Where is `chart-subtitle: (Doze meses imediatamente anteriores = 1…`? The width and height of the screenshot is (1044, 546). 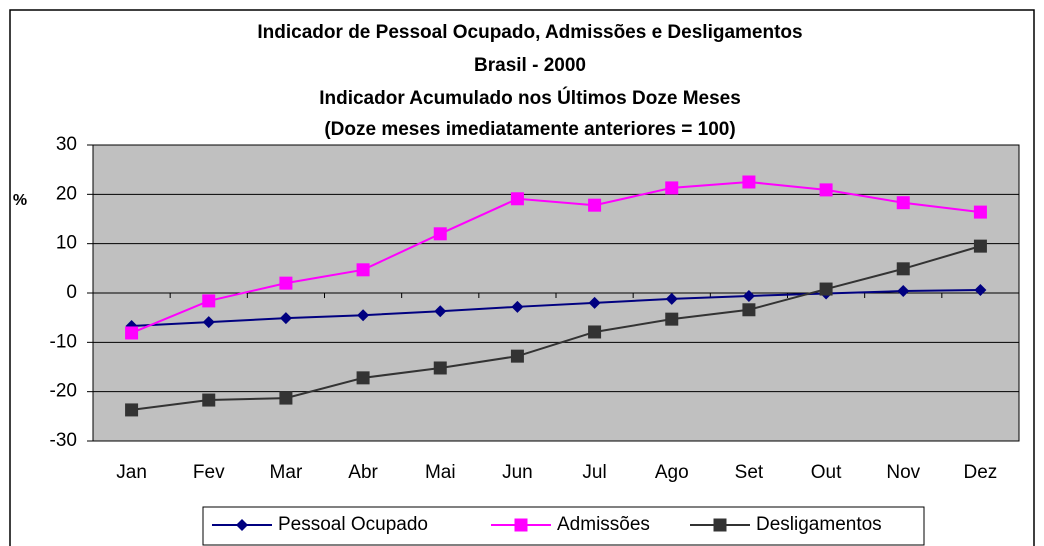 chart-subtitle: (Doze meses imediatamente anteriores = 1… is located at coordinates (529, 129).